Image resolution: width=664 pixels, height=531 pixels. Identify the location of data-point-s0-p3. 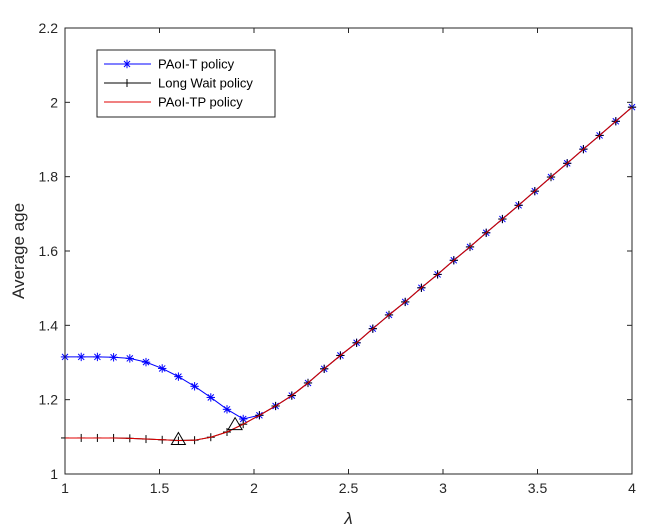
(113, 357).